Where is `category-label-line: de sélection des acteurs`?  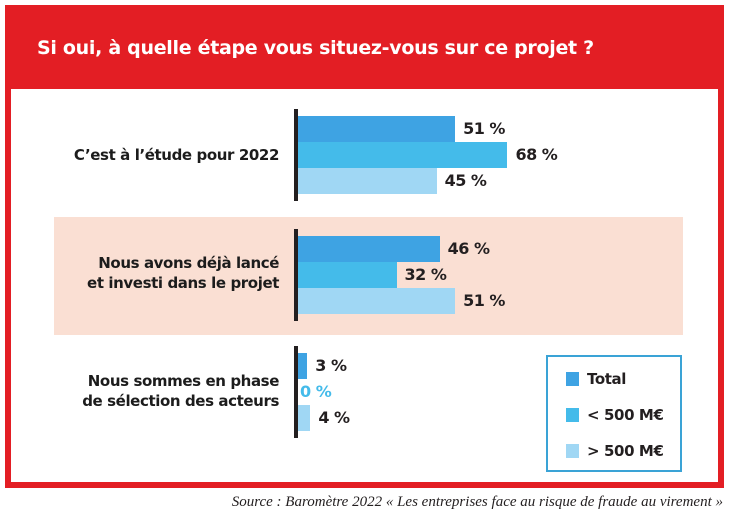
category-label-line: de sélection des acteurs is located at coordinates (180, 401).